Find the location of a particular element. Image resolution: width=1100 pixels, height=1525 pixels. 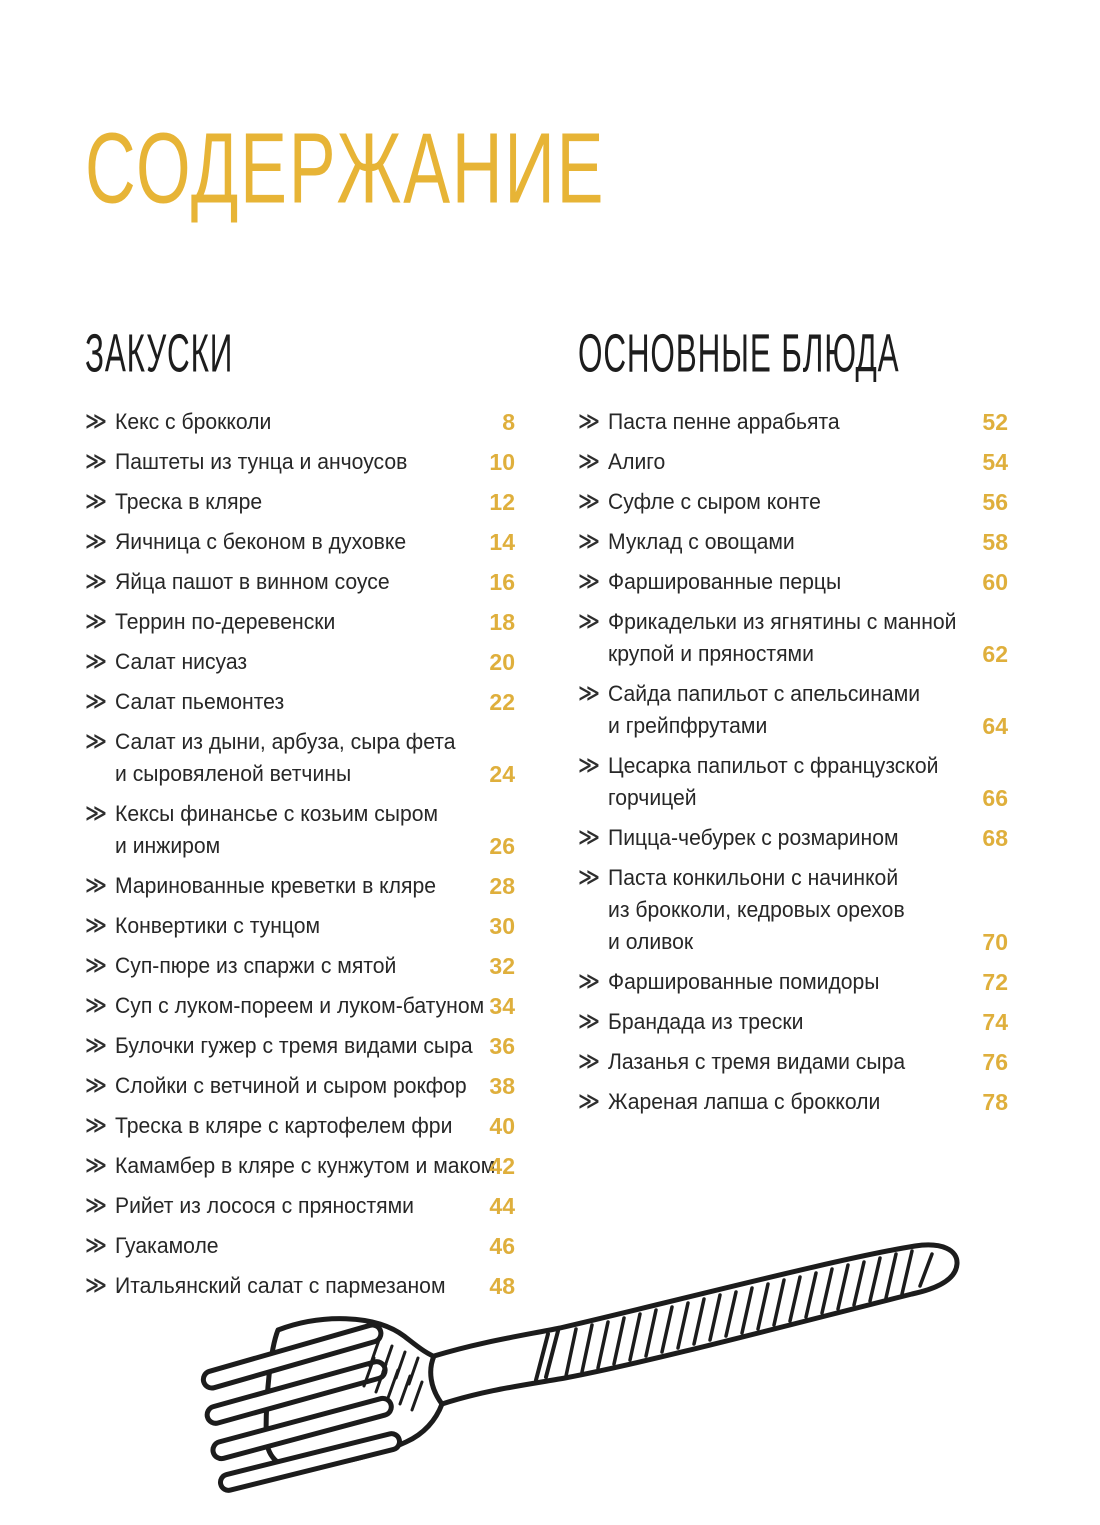

toc-item-page-number: 44 is located at coordinates (502, 1206).